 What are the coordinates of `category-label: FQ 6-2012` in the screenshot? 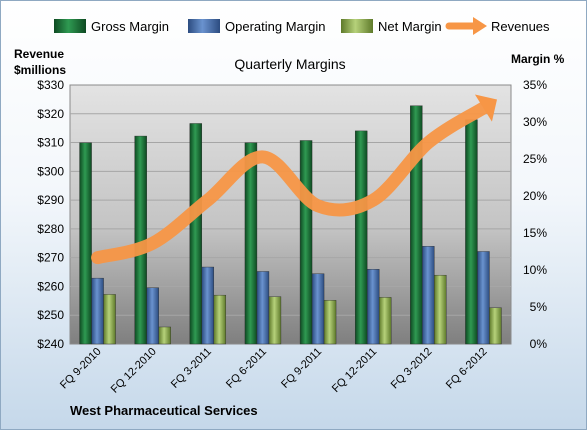 It's located at (467, 369).